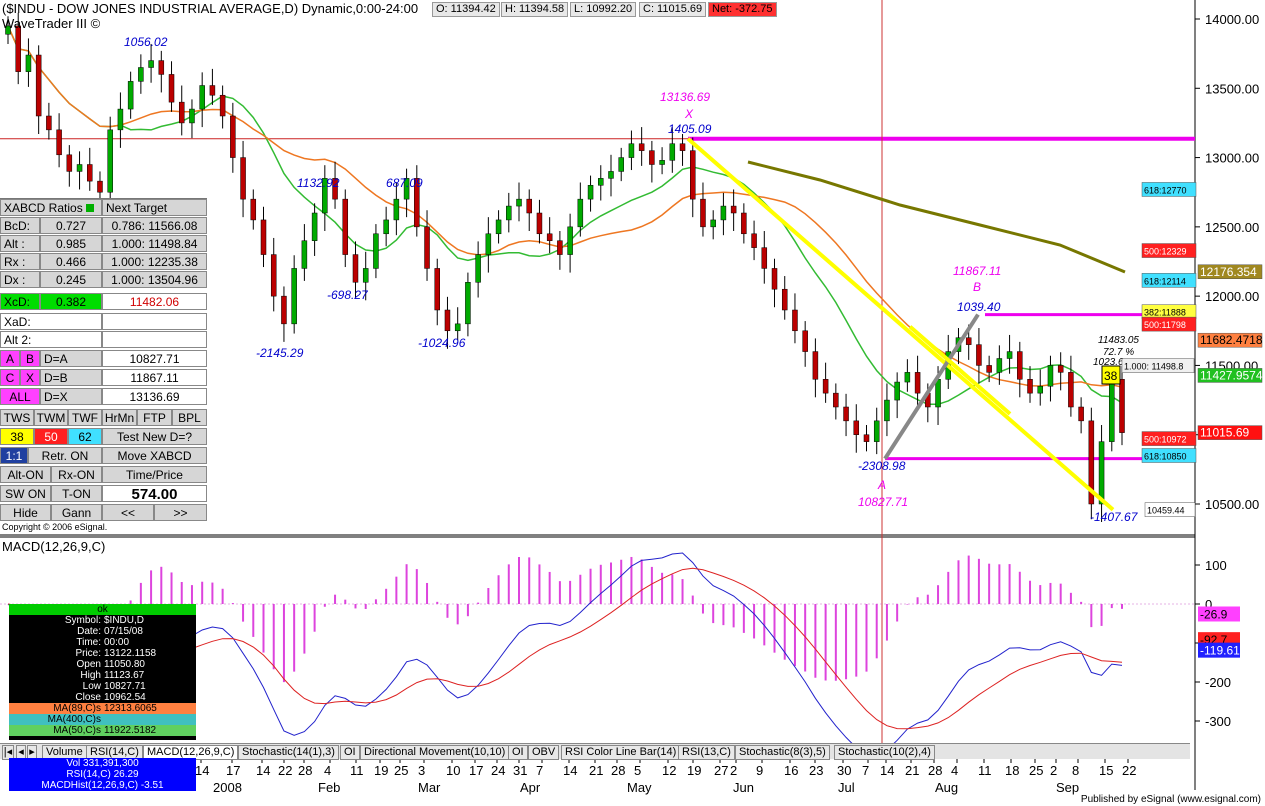  I want to click on hide-button: Hide, so click(25, 512).